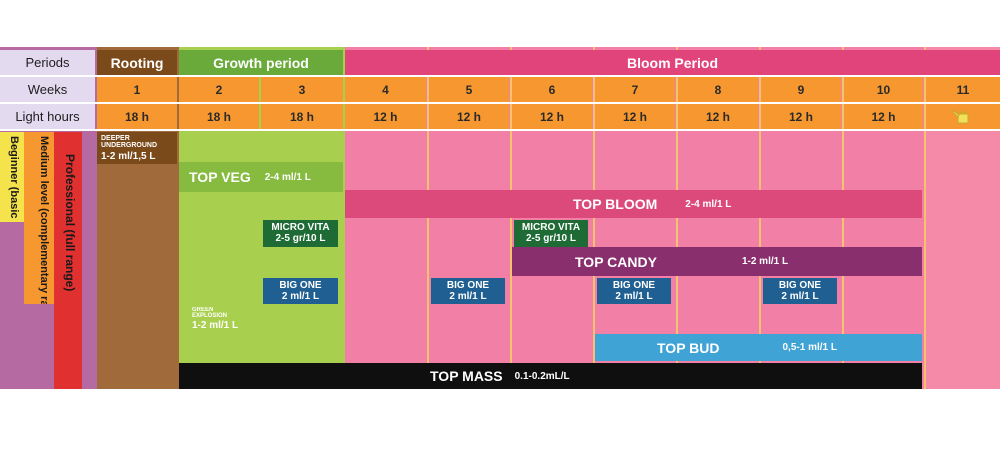 The height and width of the screenshot is (450, 1000). Describe the element at coordinates (718, 89) in the screenshot. I see `week-cell: 8` at that location.